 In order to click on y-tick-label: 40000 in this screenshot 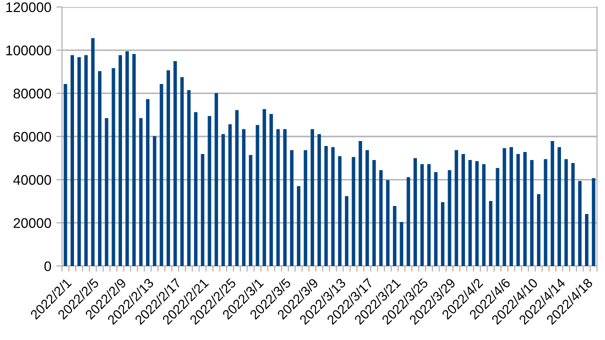, I will do `click(32, 180)`.